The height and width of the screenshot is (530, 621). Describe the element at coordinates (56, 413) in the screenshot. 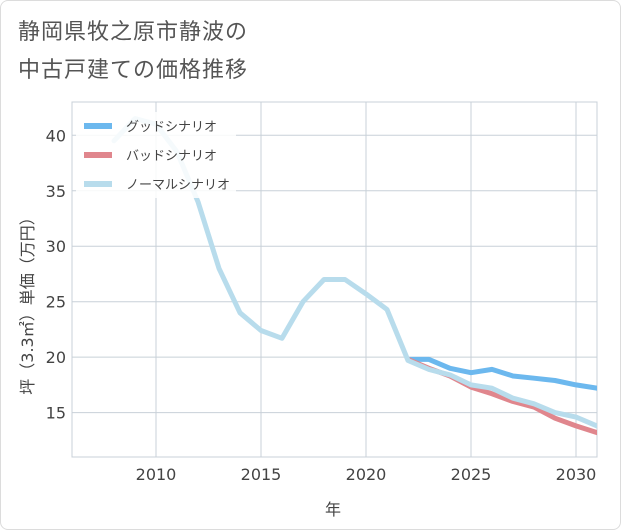

I see `y-tick-label: 15` at that location.